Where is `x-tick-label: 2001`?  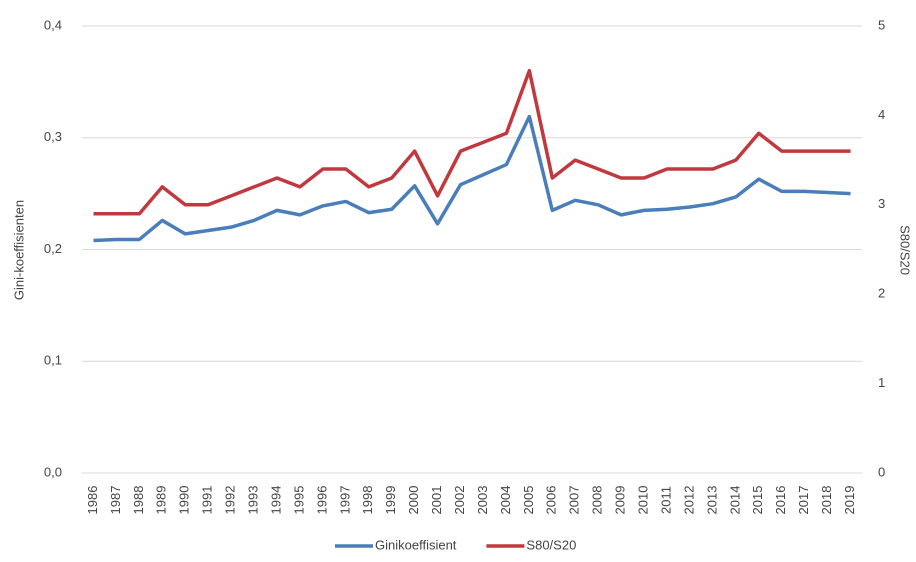
x-tick-label: 2001 is located at coordinates (436, 500).